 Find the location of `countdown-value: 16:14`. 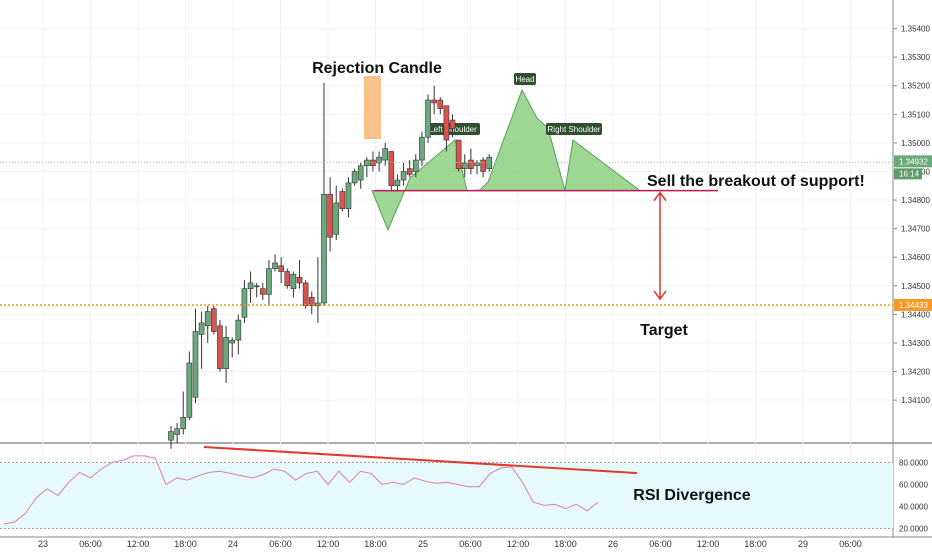

countdown-value: 16:14 is located at coordinates (909, 173).